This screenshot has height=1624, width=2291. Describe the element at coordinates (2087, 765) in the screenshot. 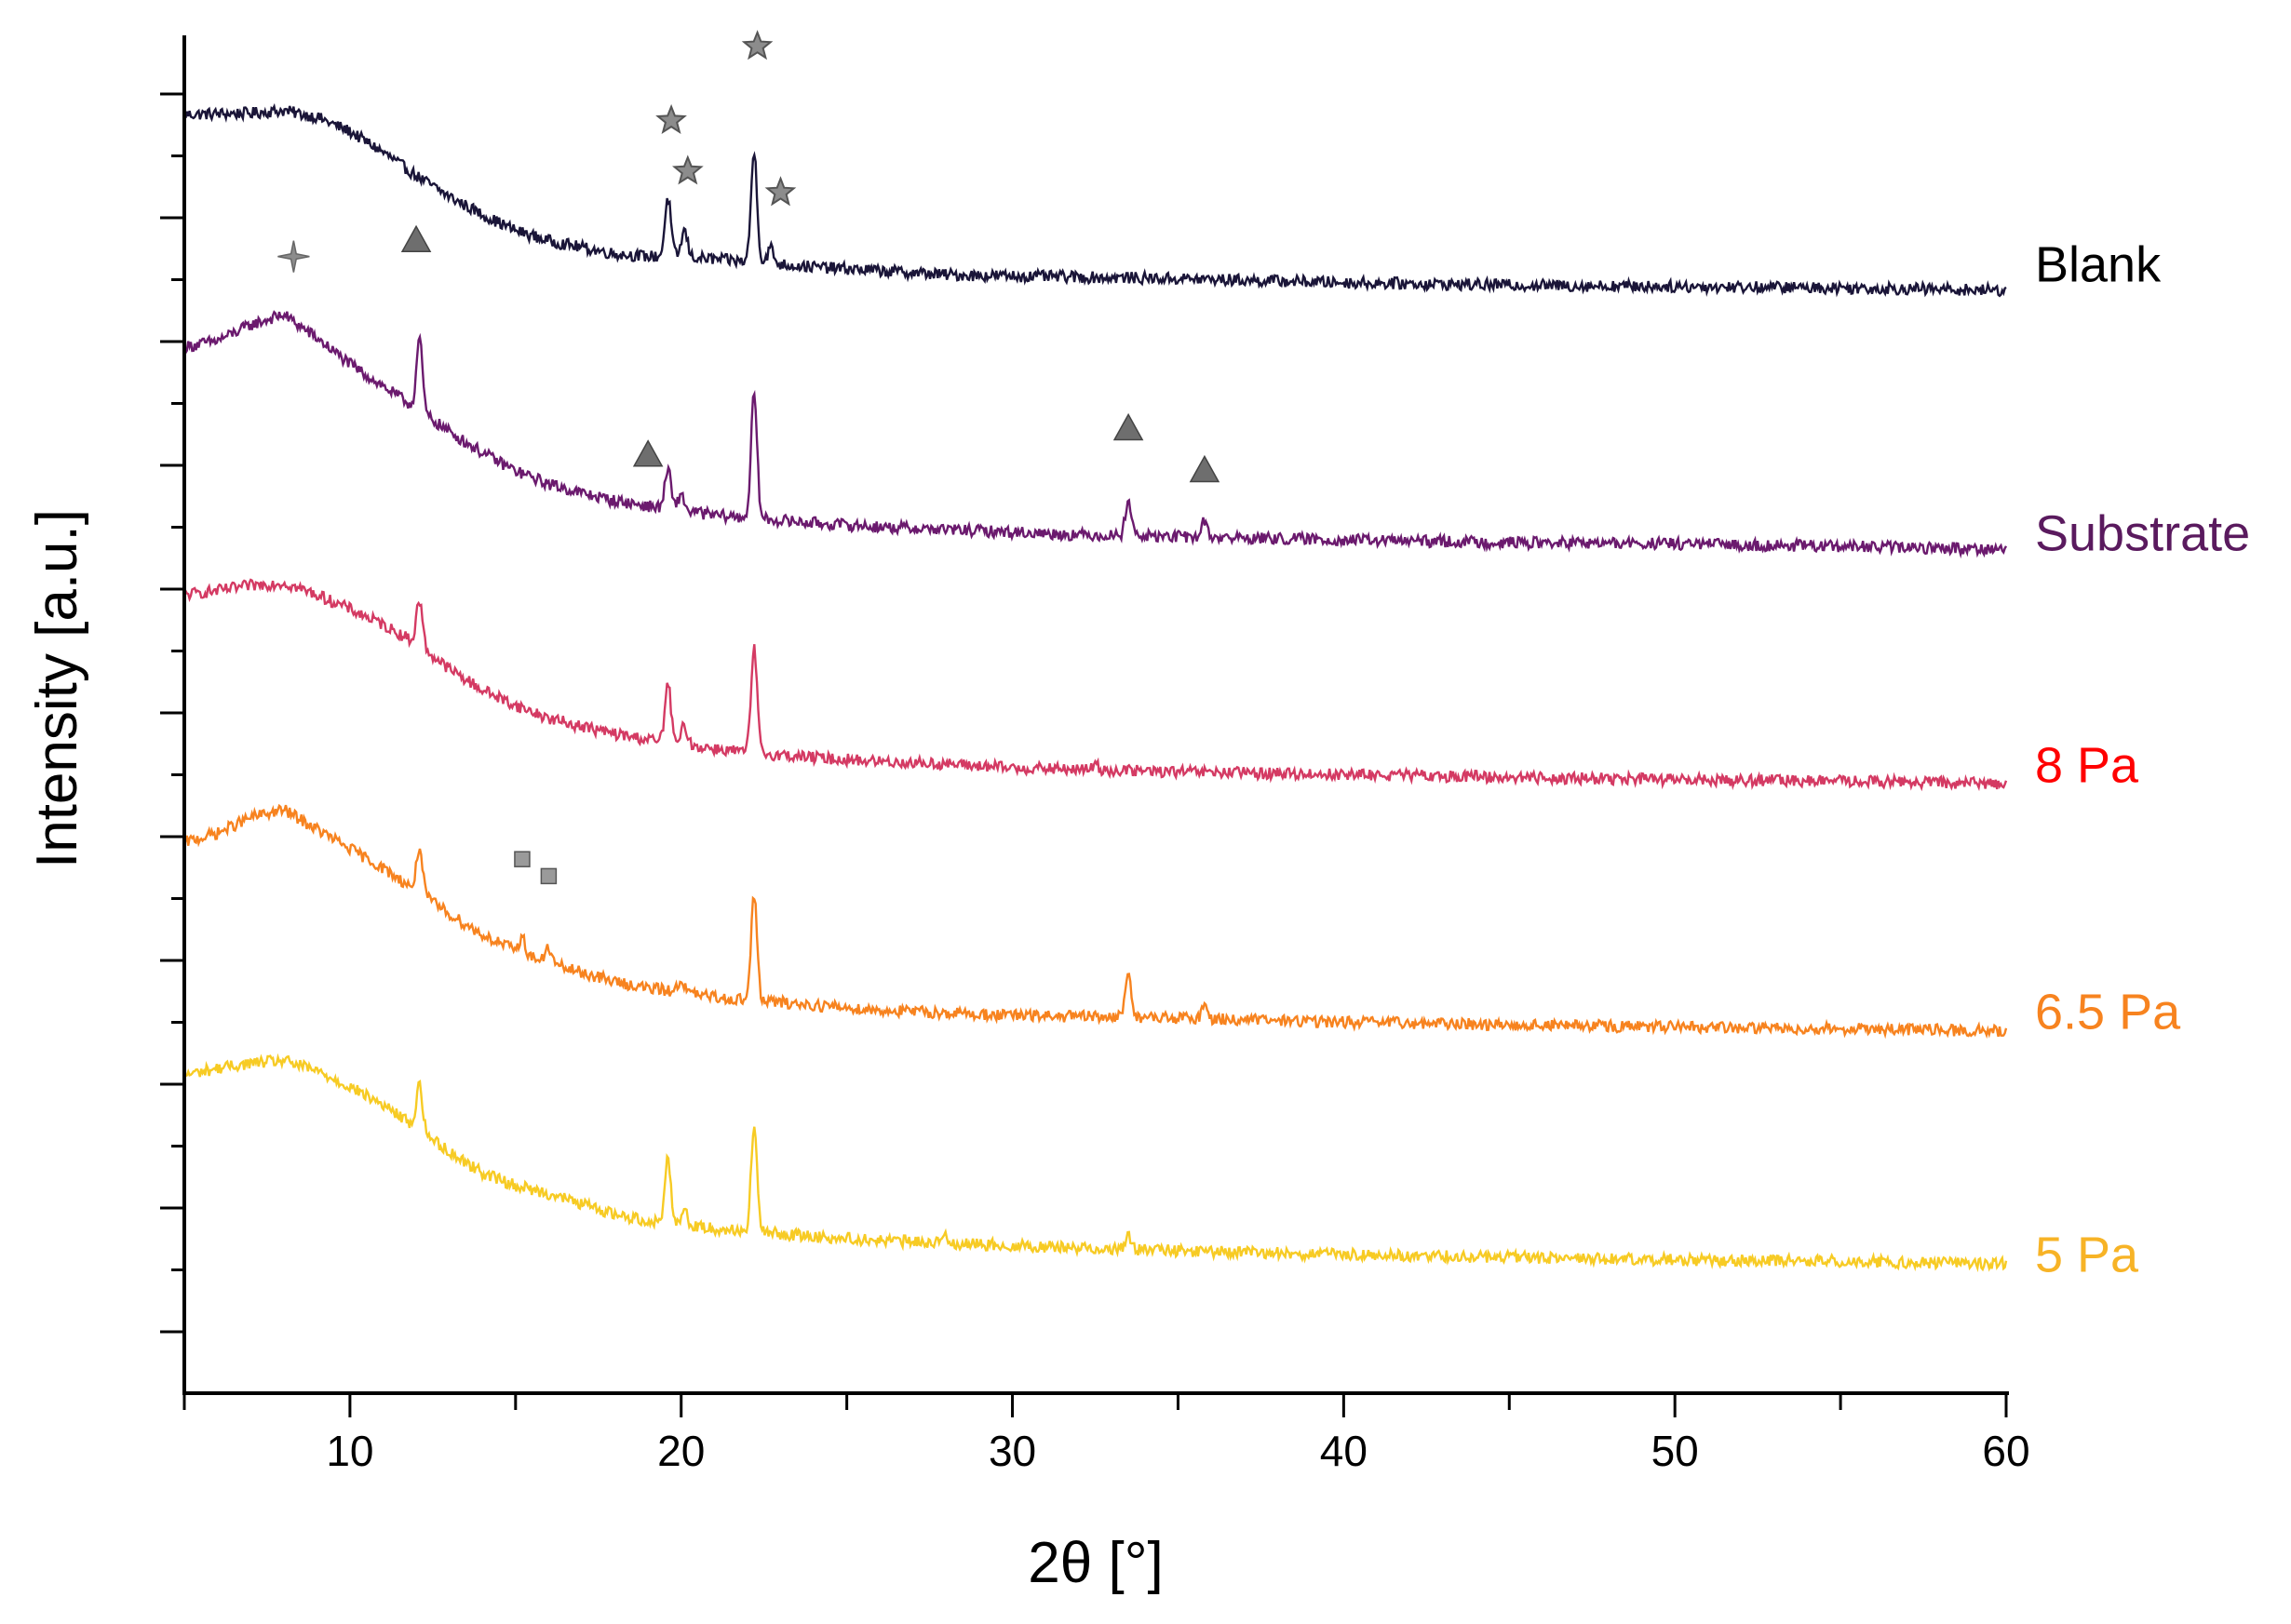

I see `series-label-2: 8 Pa` at that location.